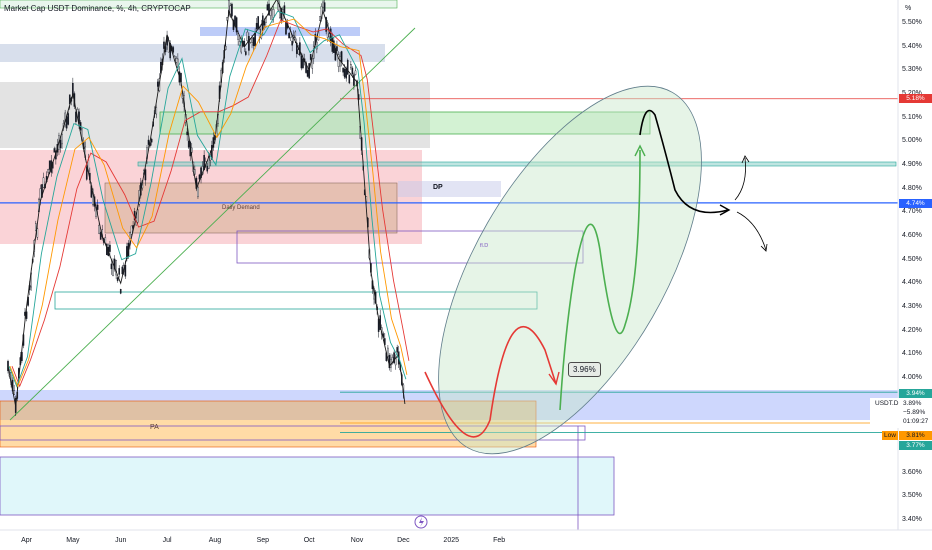 The image size is (932, 550). Describe the element at coordinates (912, 117) in the screenshot. I see `y-tick-label: 5.10%` at that location.